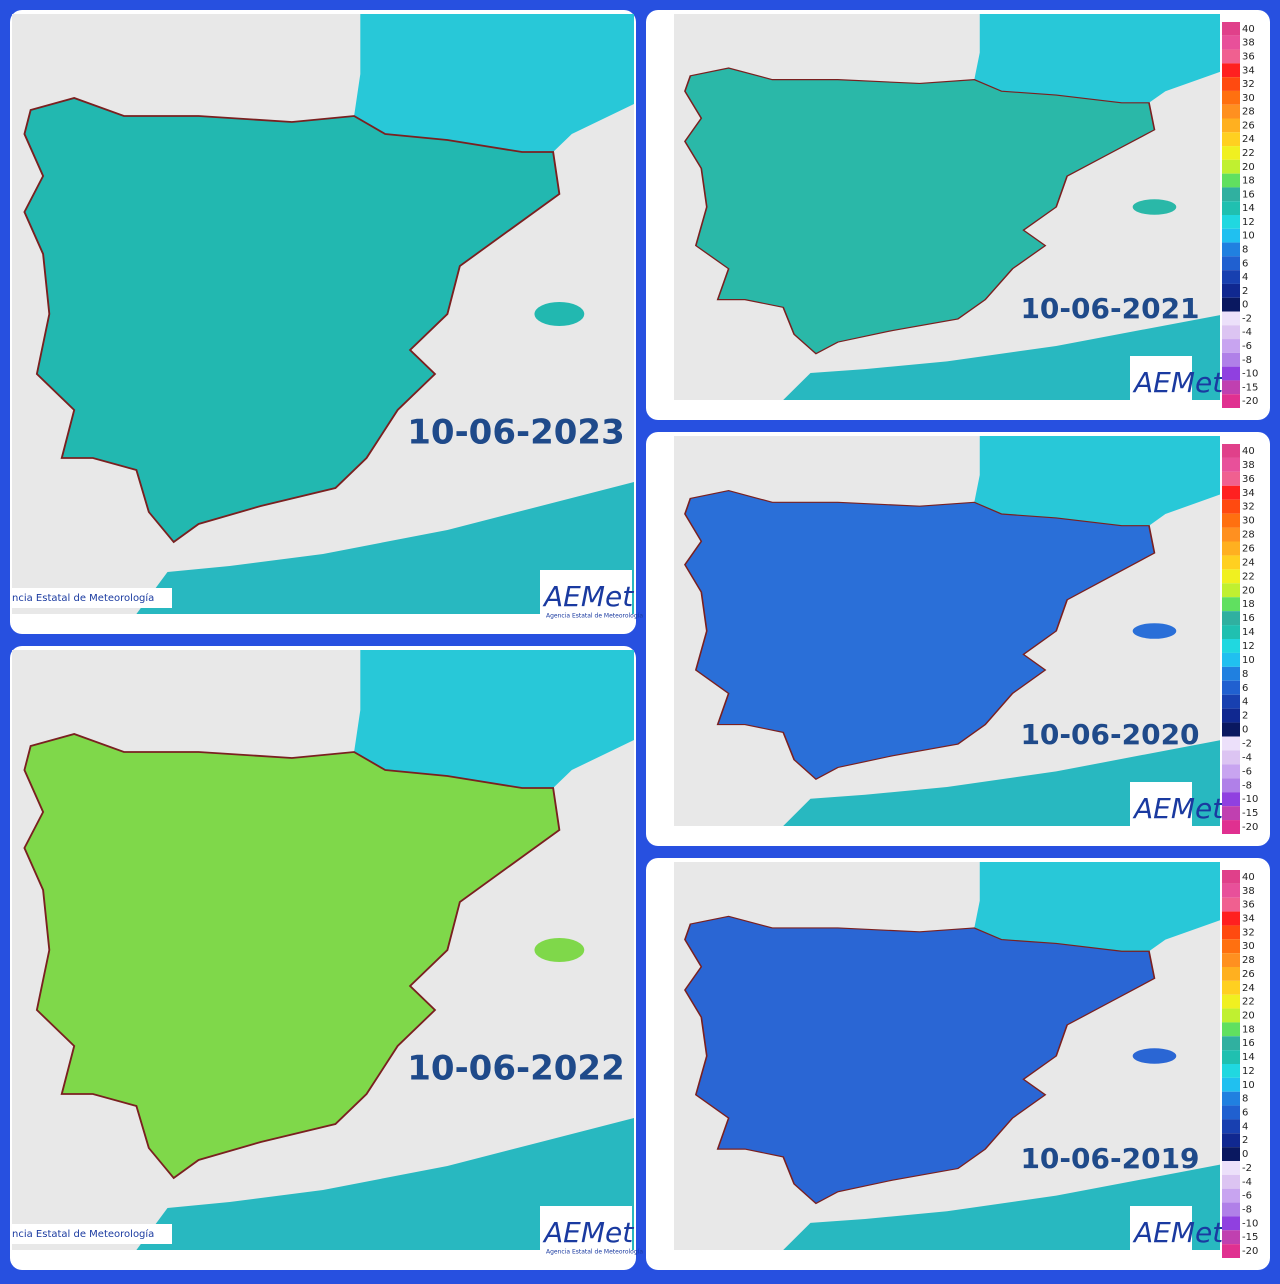 The image size is (1280, 1284). I want to click on date-label: 10-06-2019, so click(1109, 1158).